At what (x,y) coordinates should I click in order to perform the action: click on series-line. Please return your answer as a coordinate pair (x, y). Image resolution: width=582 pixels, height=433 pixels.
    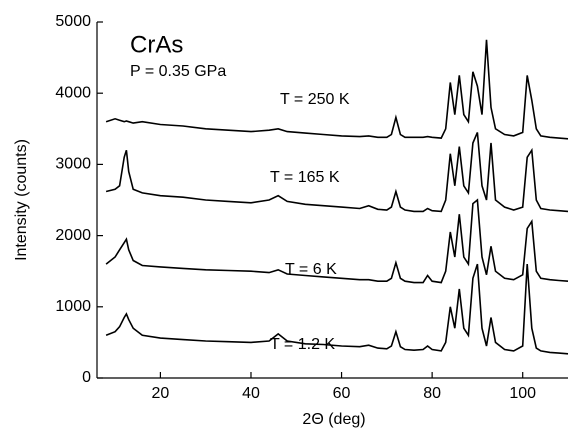
    Looking at the image, I should click on (337, 172).